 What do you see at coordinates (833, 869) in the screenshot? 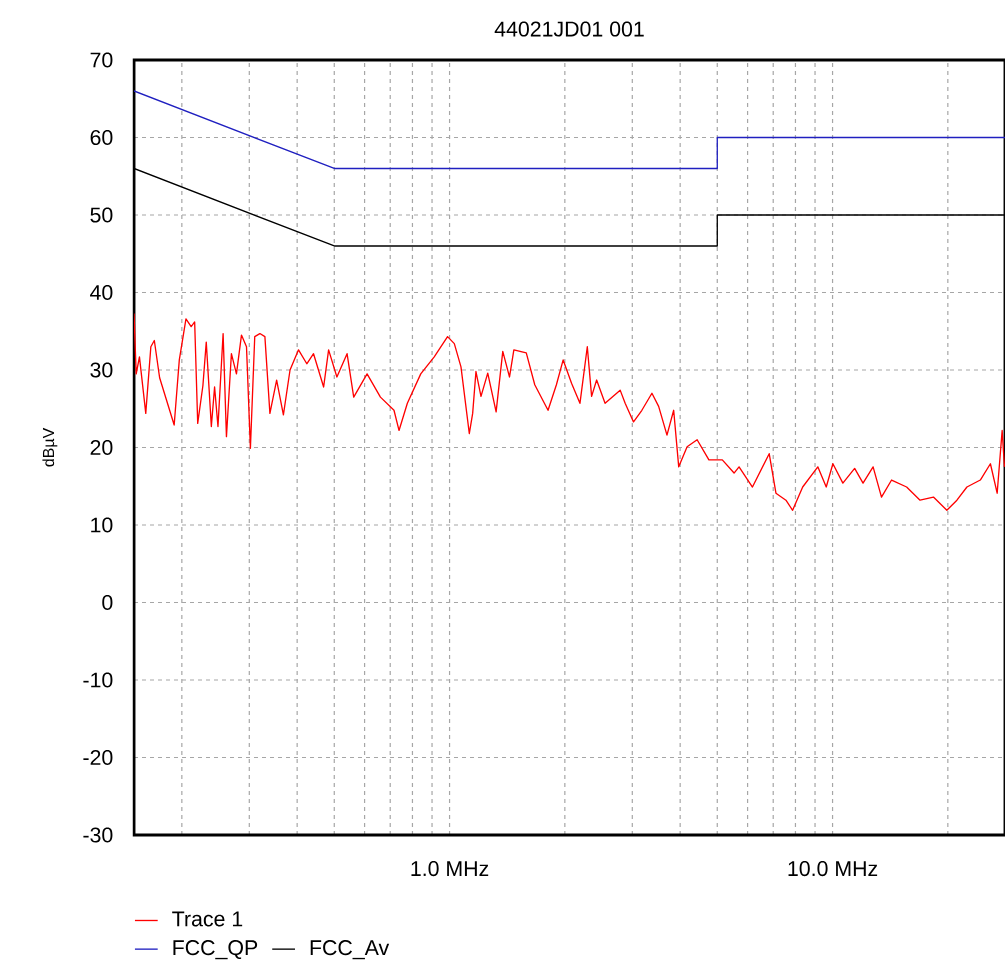
I see `x-tick-label: 10.0 MHz` at bounding box center [833, 869].